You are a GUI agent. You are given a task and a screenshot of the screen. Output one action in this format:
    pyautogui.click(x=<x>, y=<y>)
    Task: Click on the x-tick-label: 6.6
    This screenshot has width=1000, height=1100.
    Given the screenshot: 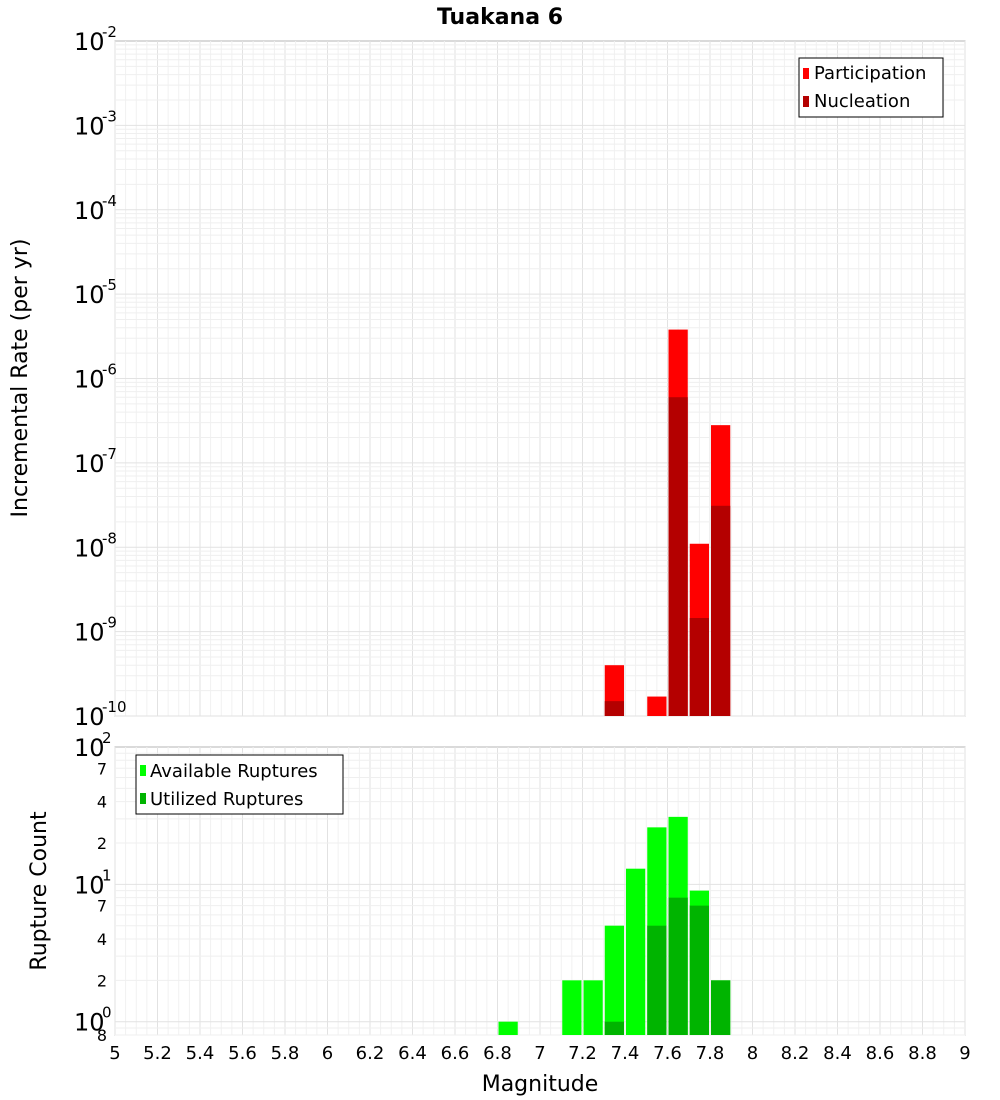 What is the action you would take?
    pyautogui.click(x=455, y=1053)
    